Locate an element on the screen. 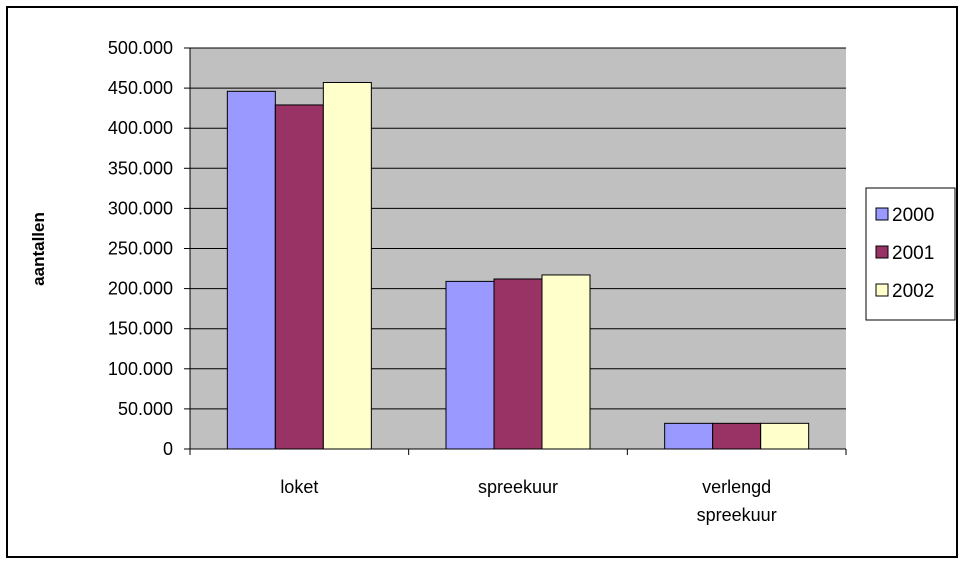 This screenshot has width=961, height=563. y-tick-label: 100.000 is located at coordinates (140, 369).